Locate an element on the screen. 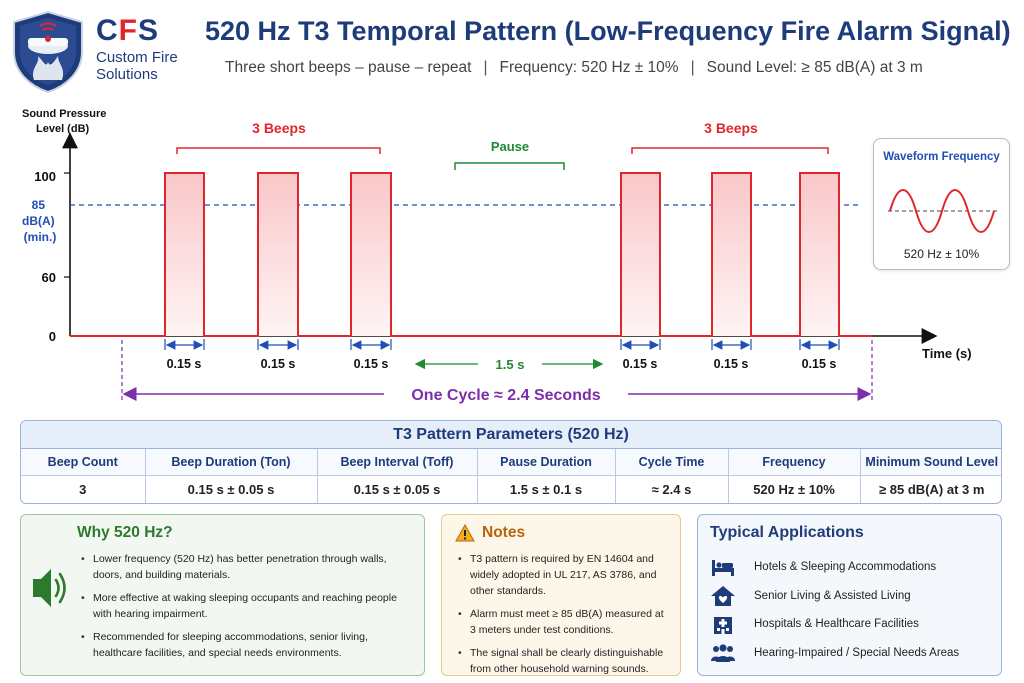  beep-duration-label-1: 0.15 s is located at coordinates (184, 364).